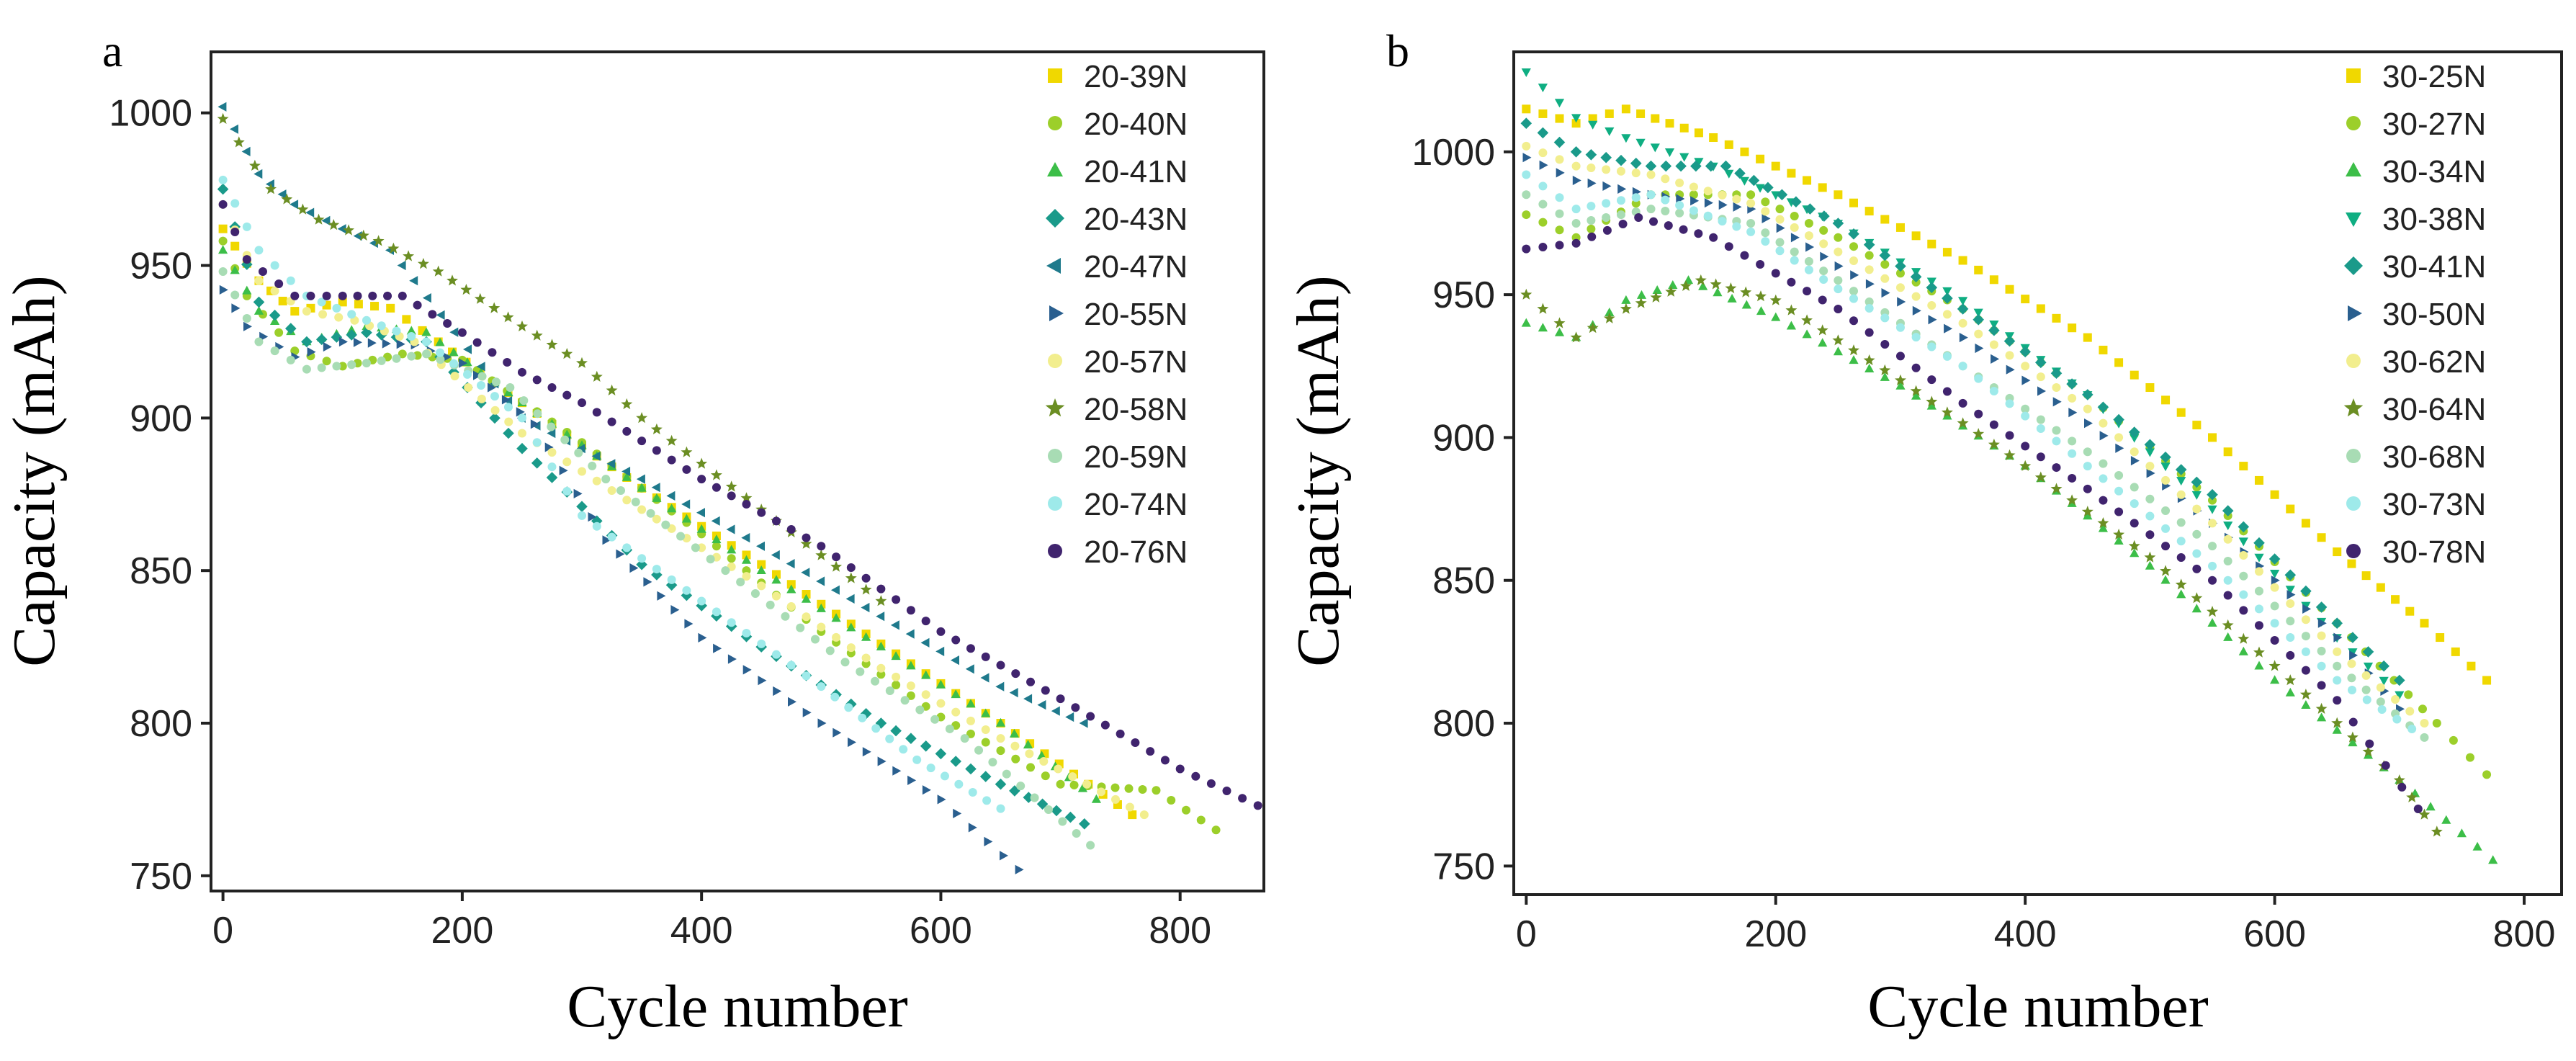  Describe the element at coordinates (2416, 362) in the screenshot. I see `legend-item: 30-62N` at that location.